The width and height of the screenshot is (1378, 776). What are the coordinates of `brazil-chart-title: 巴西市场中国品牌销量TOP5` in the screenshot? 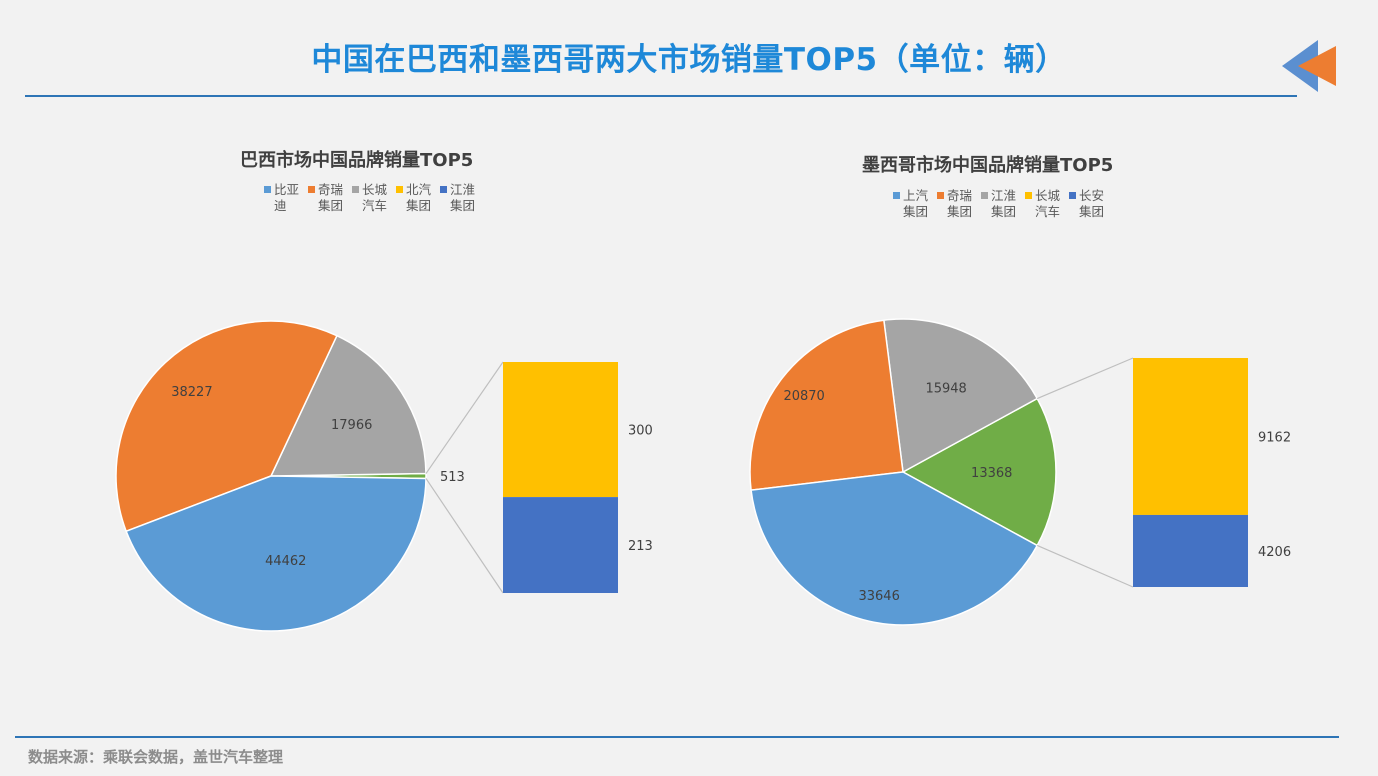 It's located at (357, 160).